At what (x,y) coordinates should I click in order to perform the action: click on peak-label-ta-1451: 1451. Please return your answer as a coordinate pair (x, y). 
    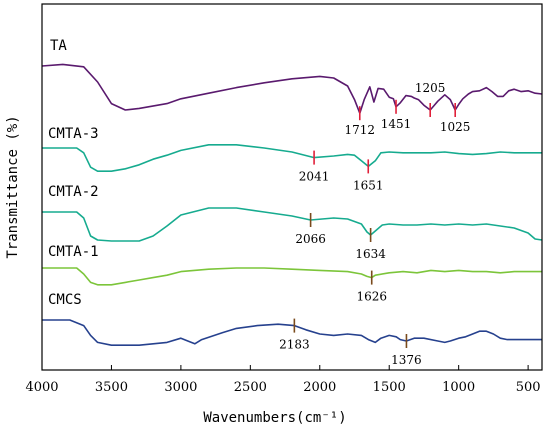
    Looking at the image, I should click on (396, 124).